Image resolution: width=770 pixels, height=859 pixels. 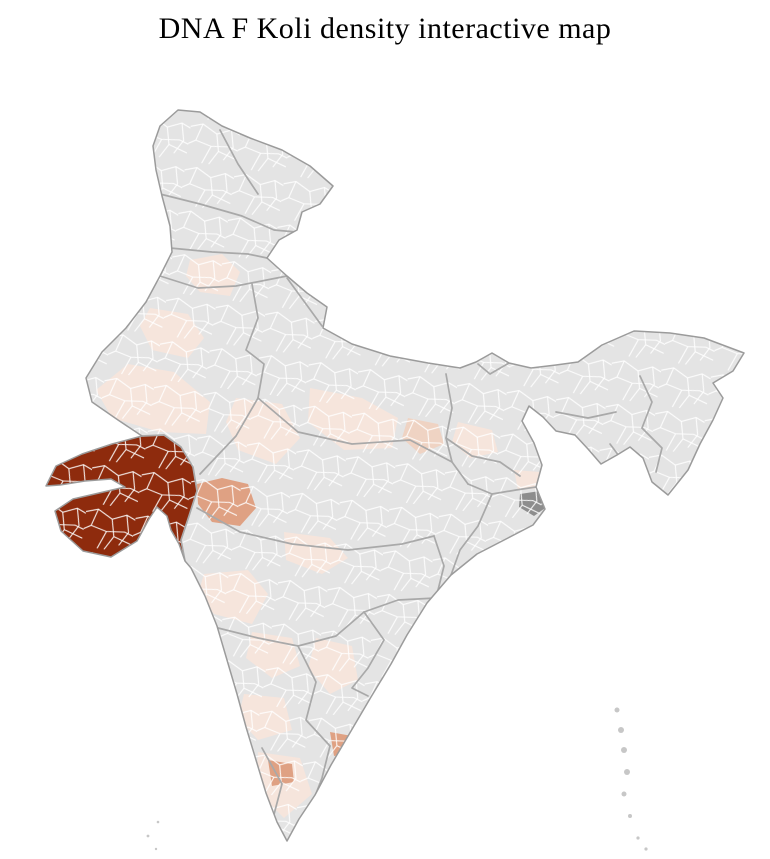 I want to click on andaman-nicobar-islands, so click(x=631, y=779).